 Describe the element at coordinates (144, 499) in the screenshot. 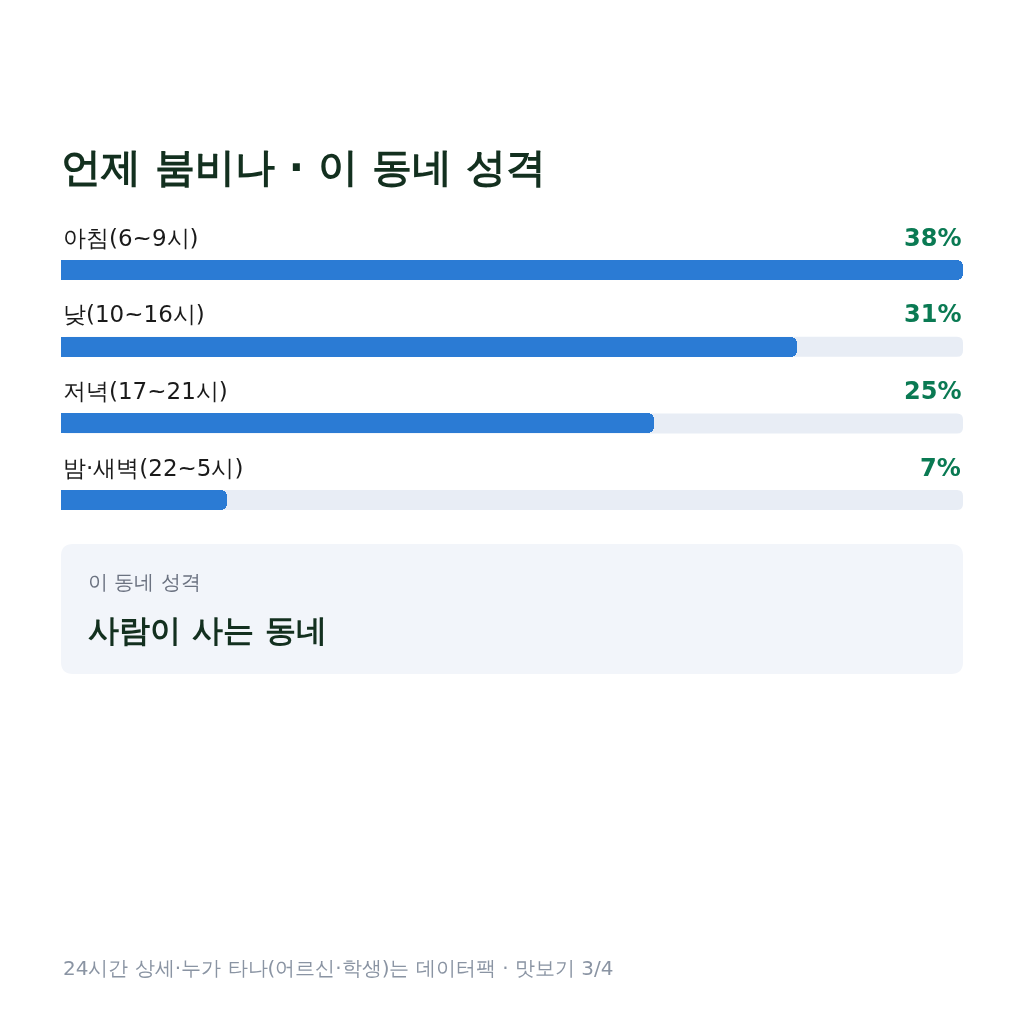

I see `bar` at that location.